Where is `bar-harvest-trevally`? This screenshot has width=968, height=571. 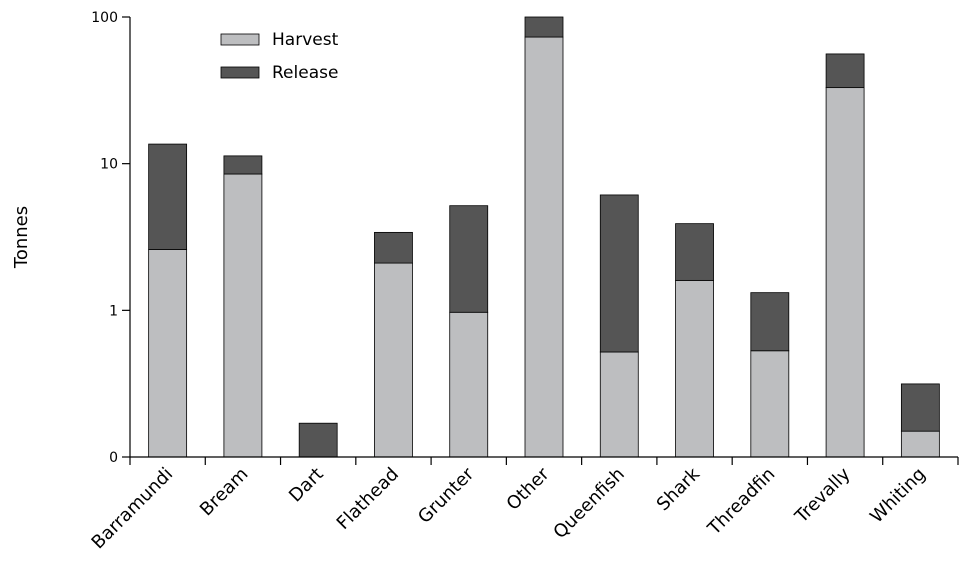
bar-harvest-trevally is located at coordinates (845, 272).